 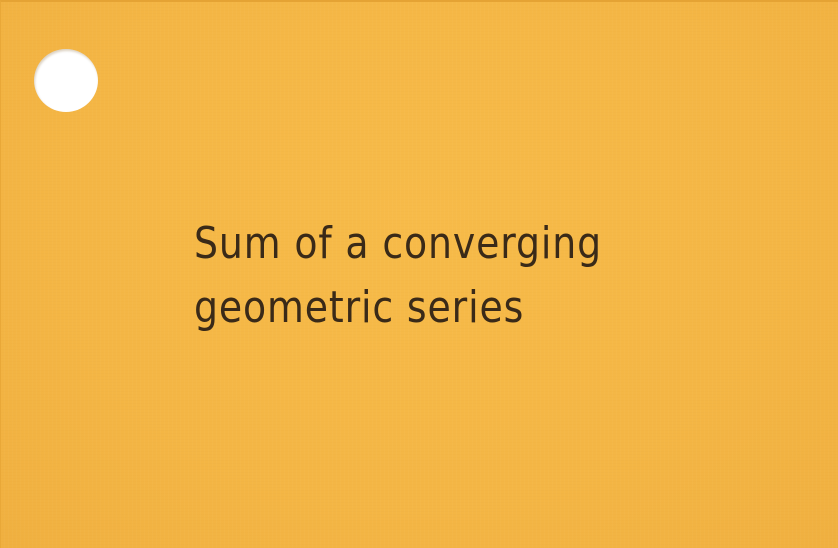 What do you see at coordinates (359, 307) in the screenshot?
I see `text-line-2: geometric series` at bounding box center [359, 307].